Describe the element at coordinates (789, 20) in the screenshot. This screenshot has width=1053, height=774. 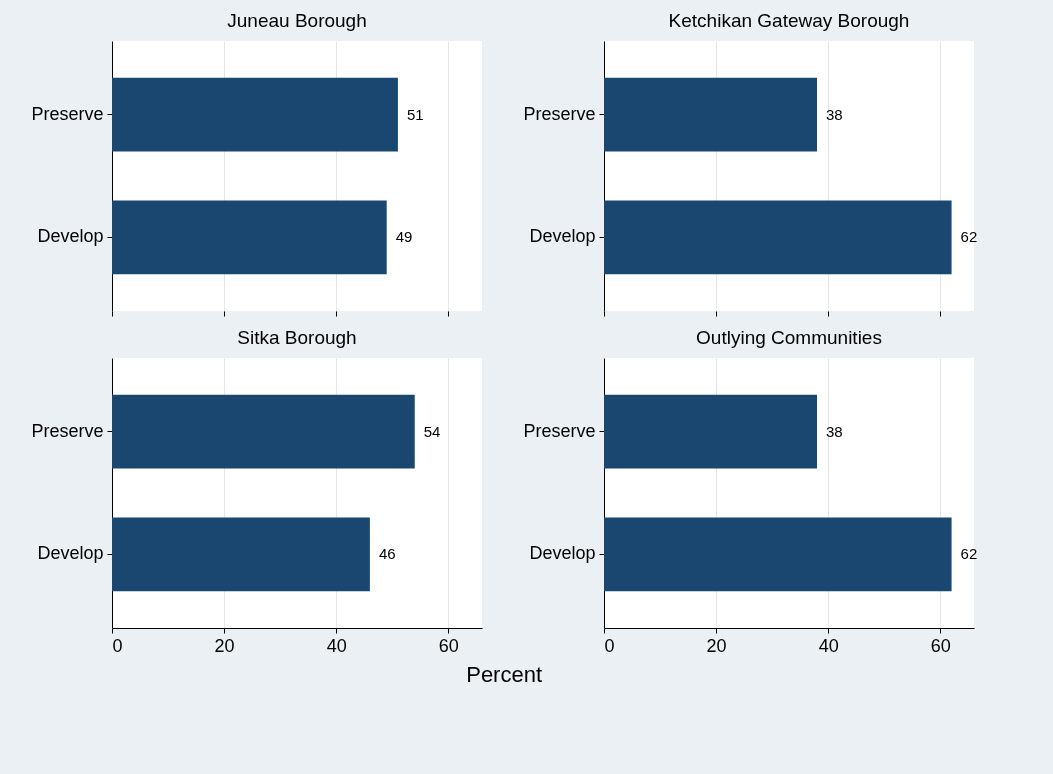
I see `chart-title: Ketchikan Gateway Borough` at that location.